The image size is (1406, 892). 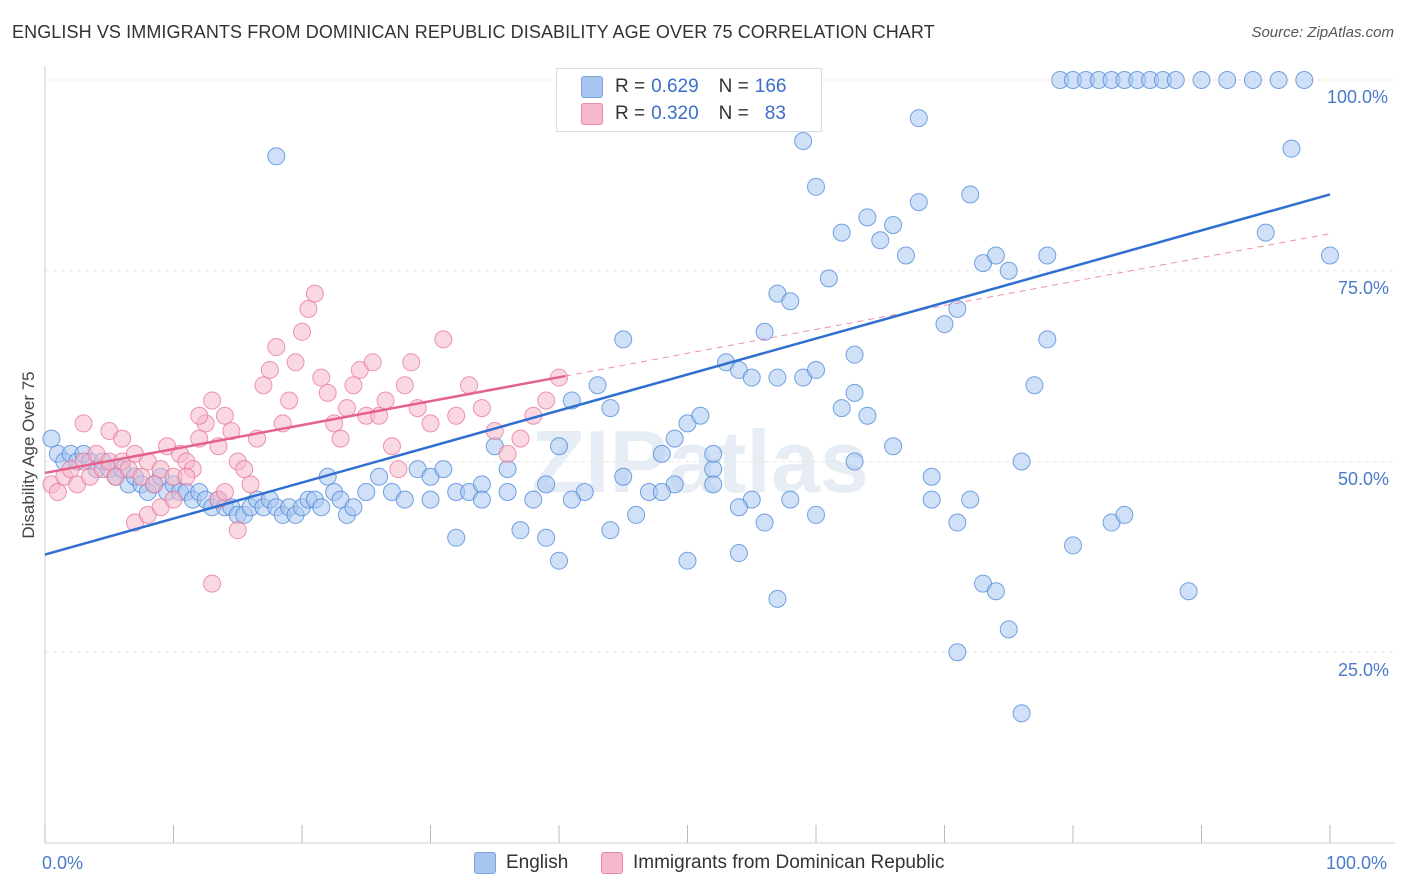 I want to click on y-tick-25: 25.0%, so click(x=1364, y=670).